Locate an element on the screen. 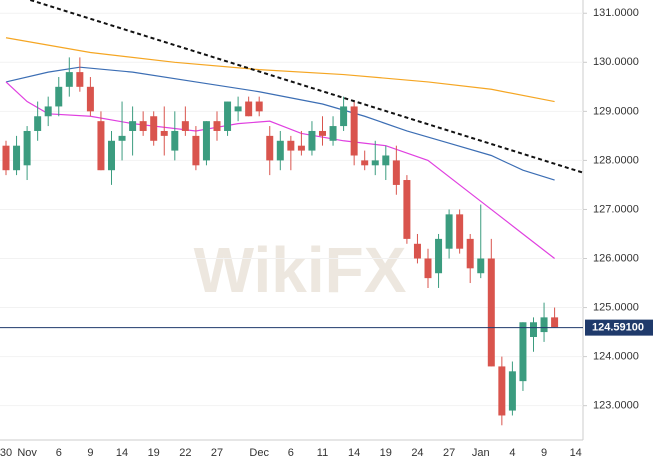 The image size is (655, 466). x-tick-label: 24 is located at coordinates (417, 453).